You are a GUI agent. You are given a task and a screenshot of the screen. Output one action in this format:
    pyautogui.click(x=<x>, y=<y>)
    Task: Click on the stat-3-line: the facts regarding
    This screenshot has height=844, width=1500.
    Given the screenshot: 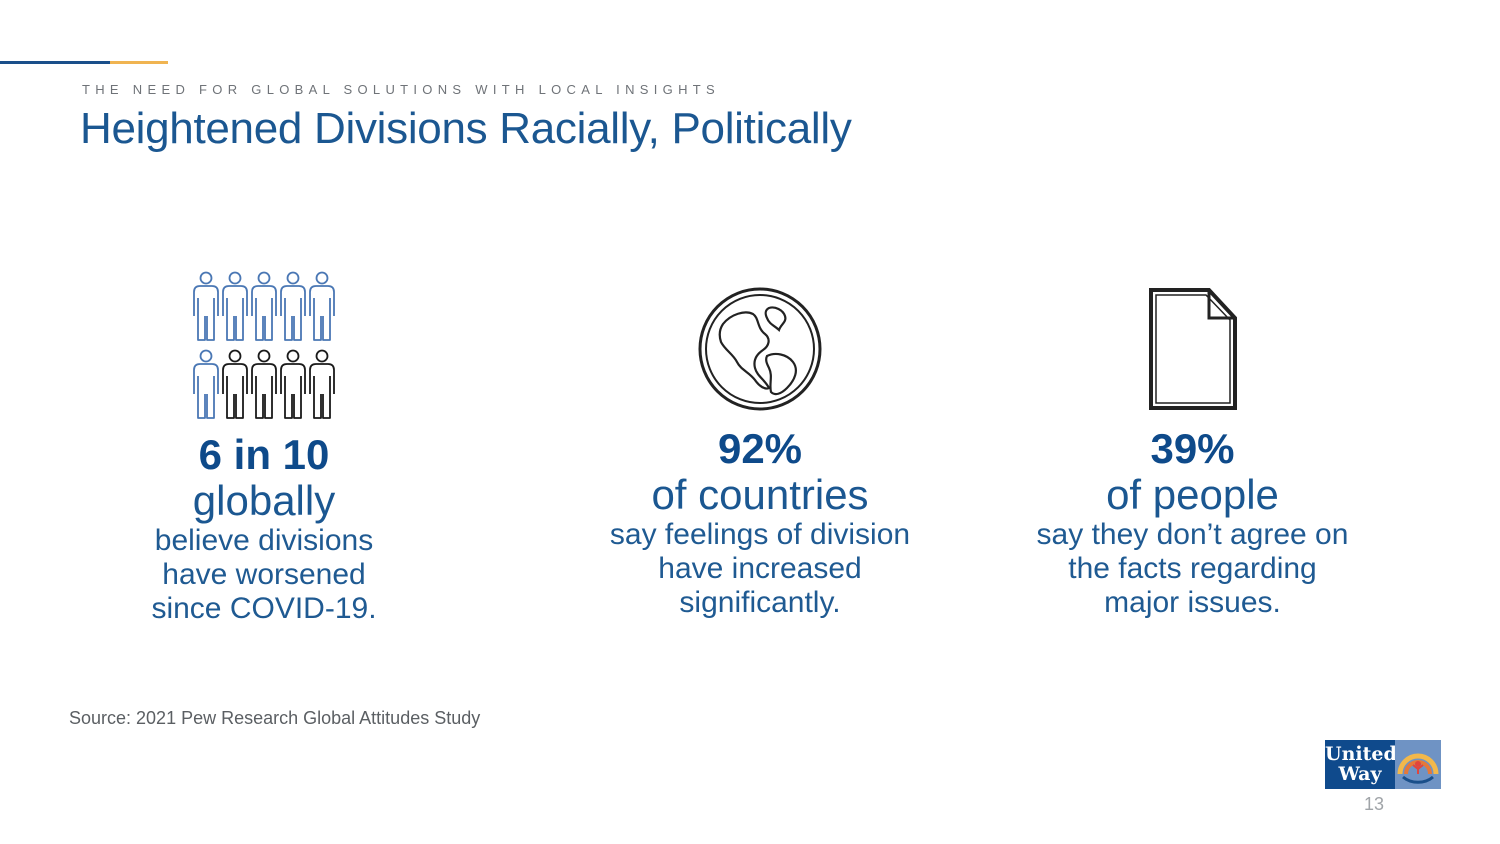 What is the action you would take?
    pyautogui.click(x=1192, y=568)
    